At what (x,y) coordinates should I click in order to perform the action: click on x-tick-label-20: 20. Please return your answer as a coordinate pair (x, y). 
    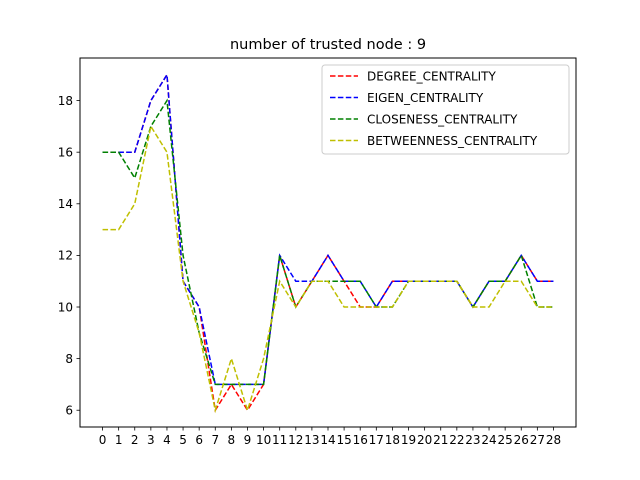
    Looking at the image, I should click on (424, 440).